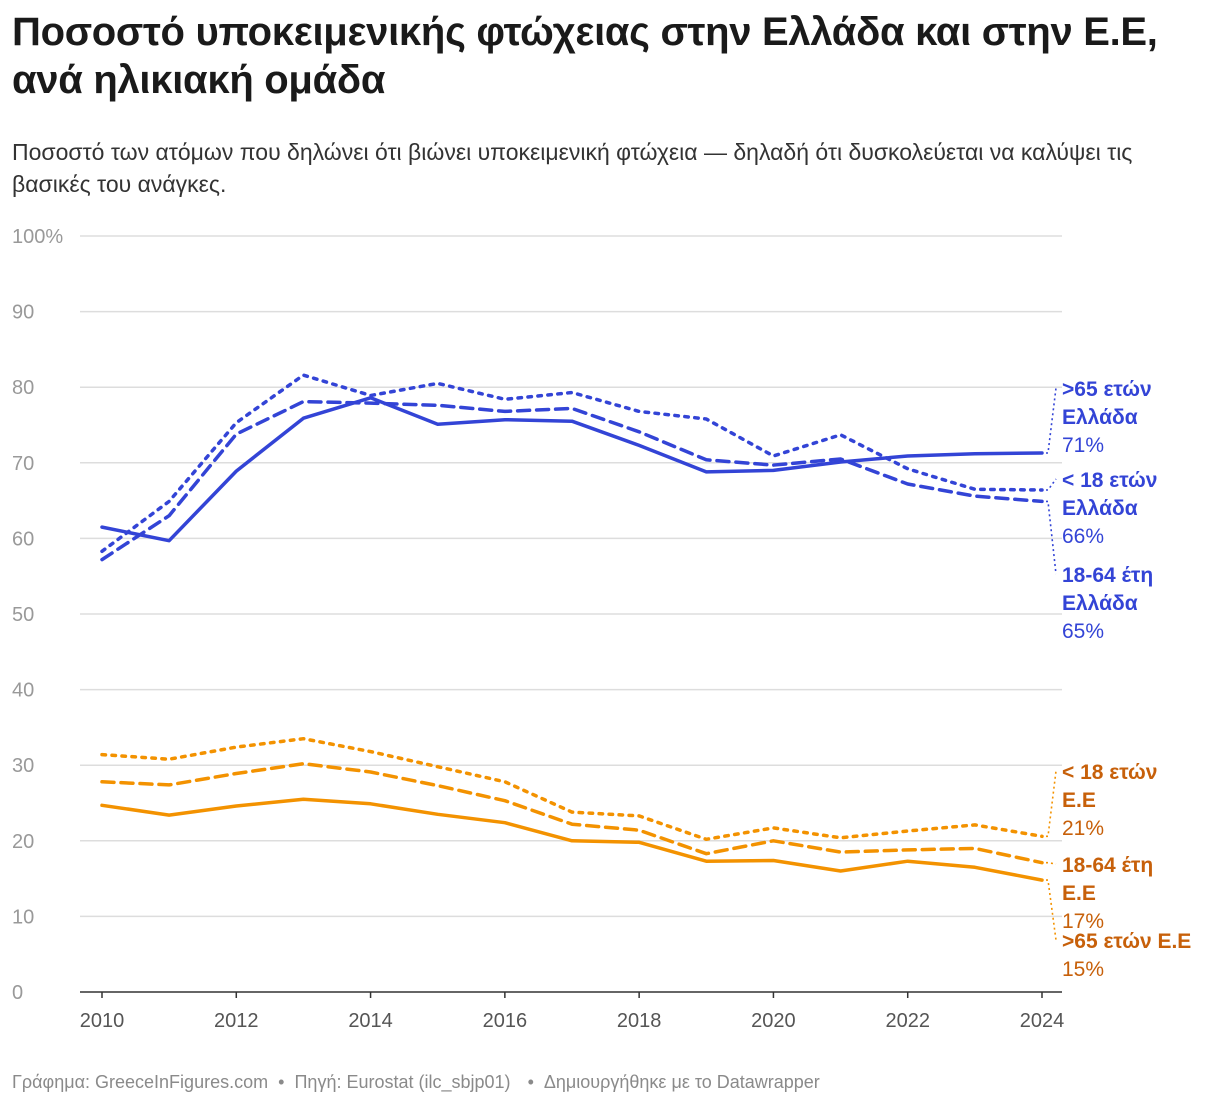  Describe the element at coordinates (1083, 969) in the screenshot. I see `series-end-value: 15%` at that location.